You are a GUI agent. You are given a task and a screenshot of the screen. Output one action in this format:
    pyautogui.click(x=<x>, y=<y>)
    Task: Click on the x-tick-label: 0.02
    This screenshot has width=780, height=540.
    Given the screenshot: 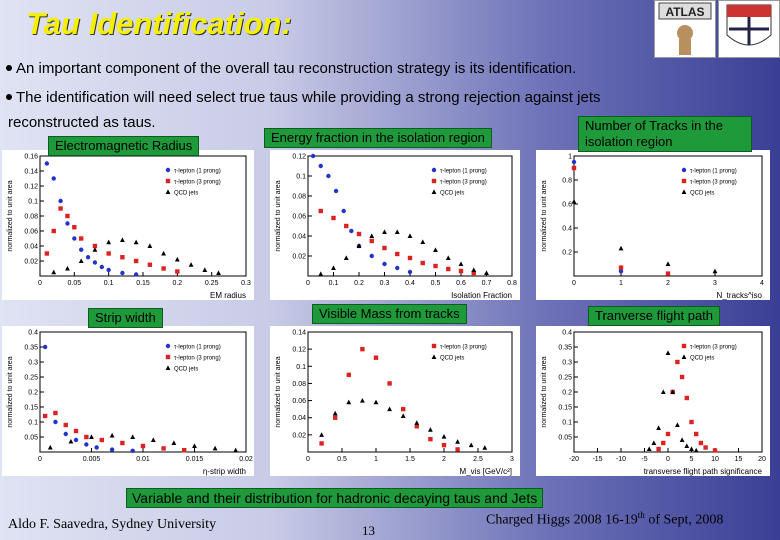 What is the action you would take?
    pyautogui.click(x=246, y=459)
    